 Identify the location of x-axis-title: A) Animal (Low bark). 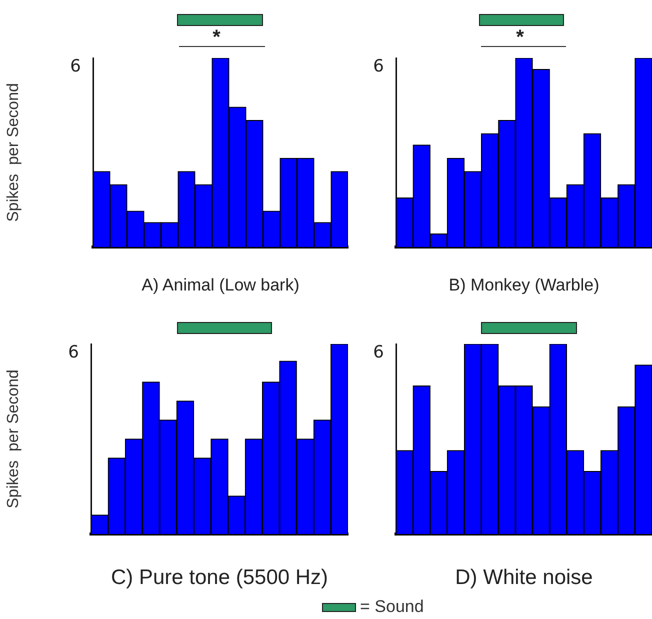
(221, 284).